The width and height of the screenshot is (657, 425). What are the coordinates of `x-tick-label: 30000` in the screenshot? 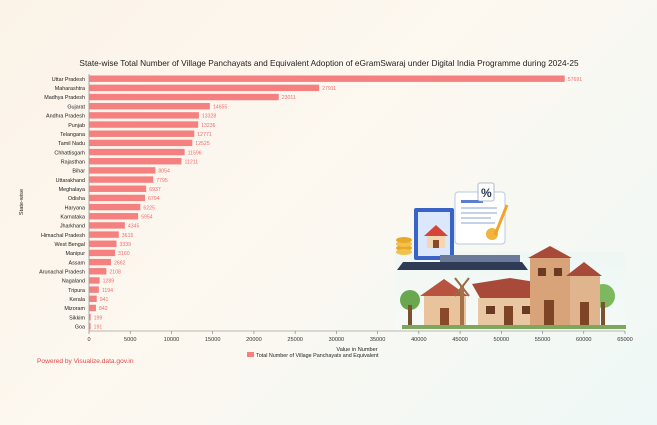 It's located at (337, 340).